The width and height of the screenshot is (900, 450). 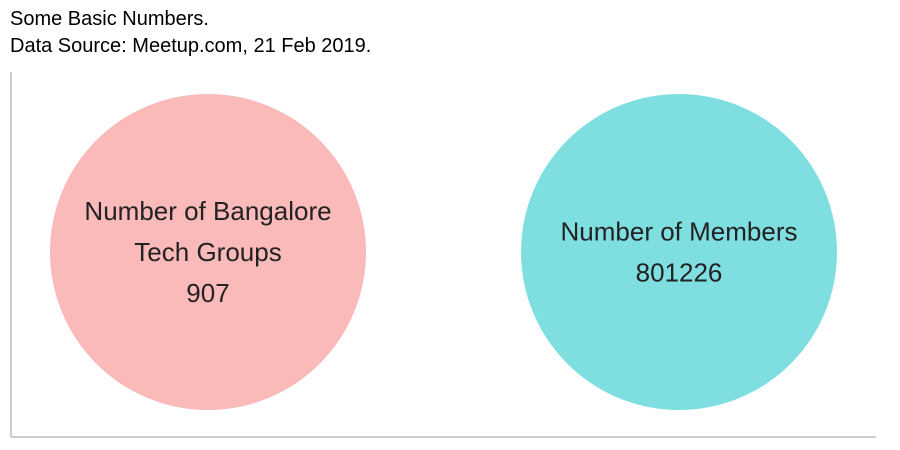 I want to click on bubble-value: 907, so click(x=207, y=293).